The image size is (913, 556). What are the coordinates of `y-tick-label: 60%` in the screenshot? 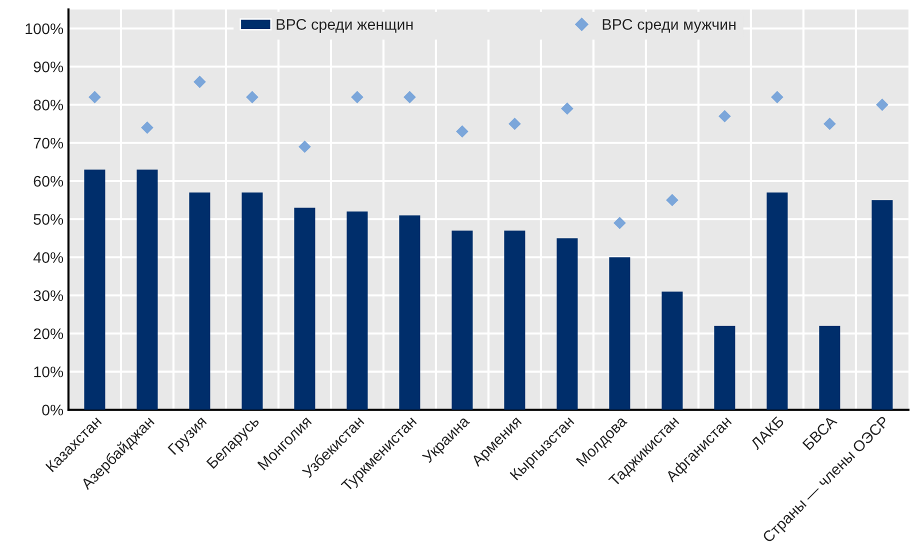 It's located at (49, 181).